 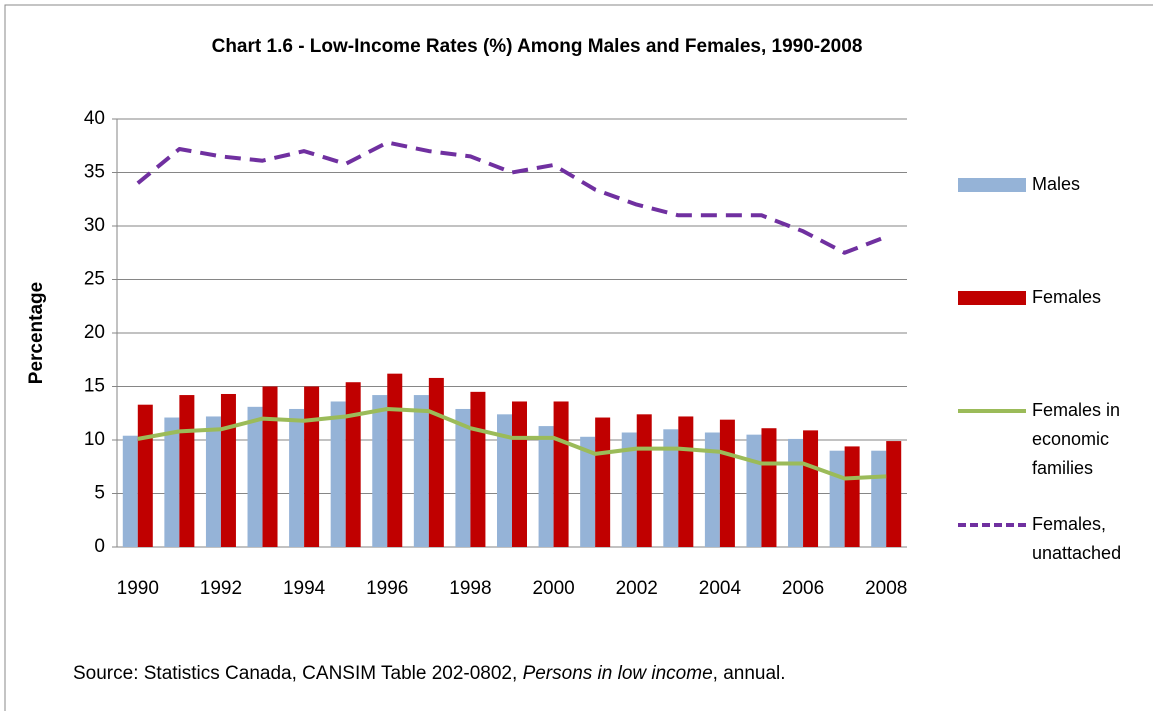 I want to click on y-tick-label: 40, so click(x=94, y=118).